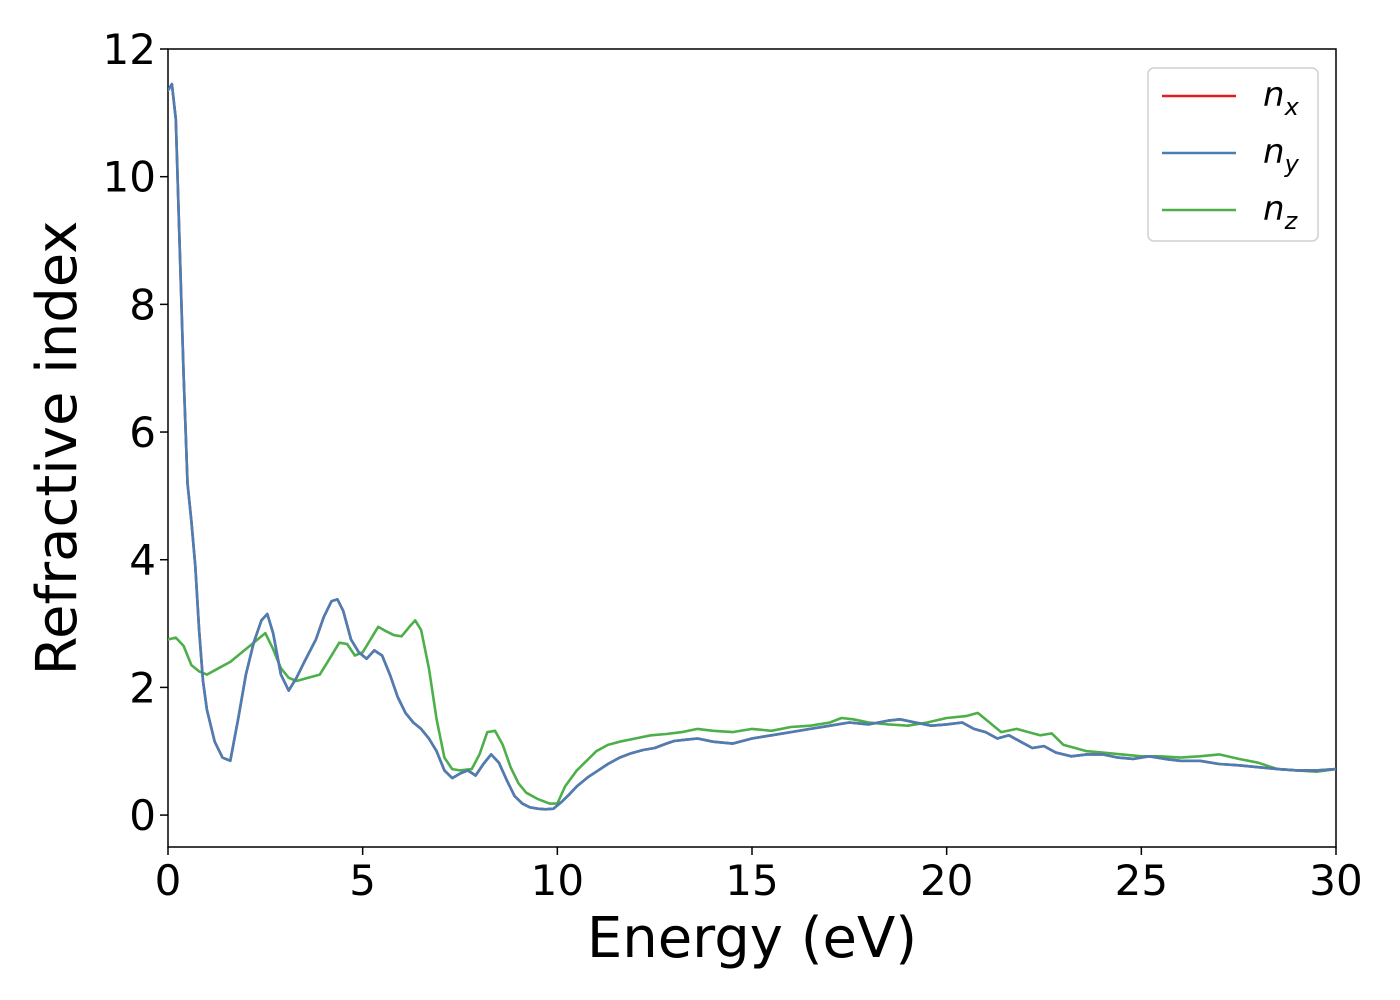 The width and height of the screenshot is (1400, 1000). Describe the element at coordinates (1141, 880) in the screenshot. I see `x-tick-label: 25` at that location.